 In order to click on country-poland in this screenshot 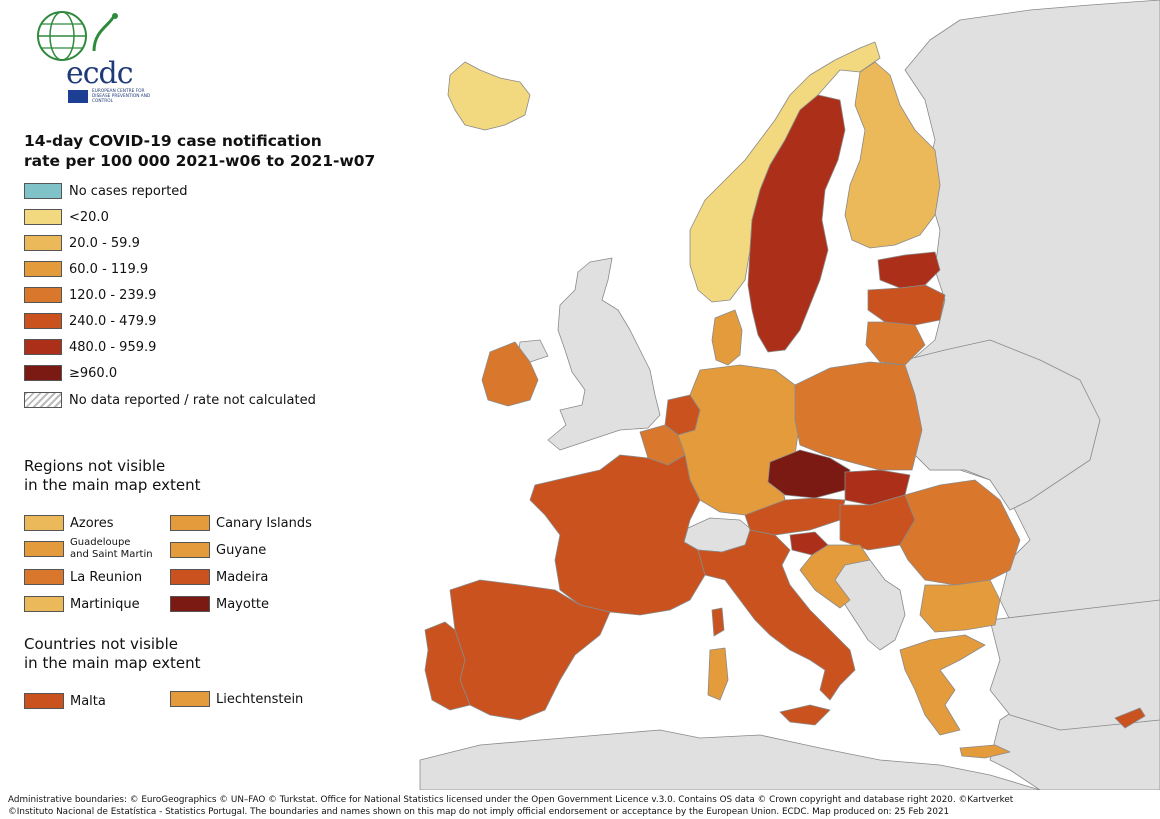, I will do `click(858, 416)`.